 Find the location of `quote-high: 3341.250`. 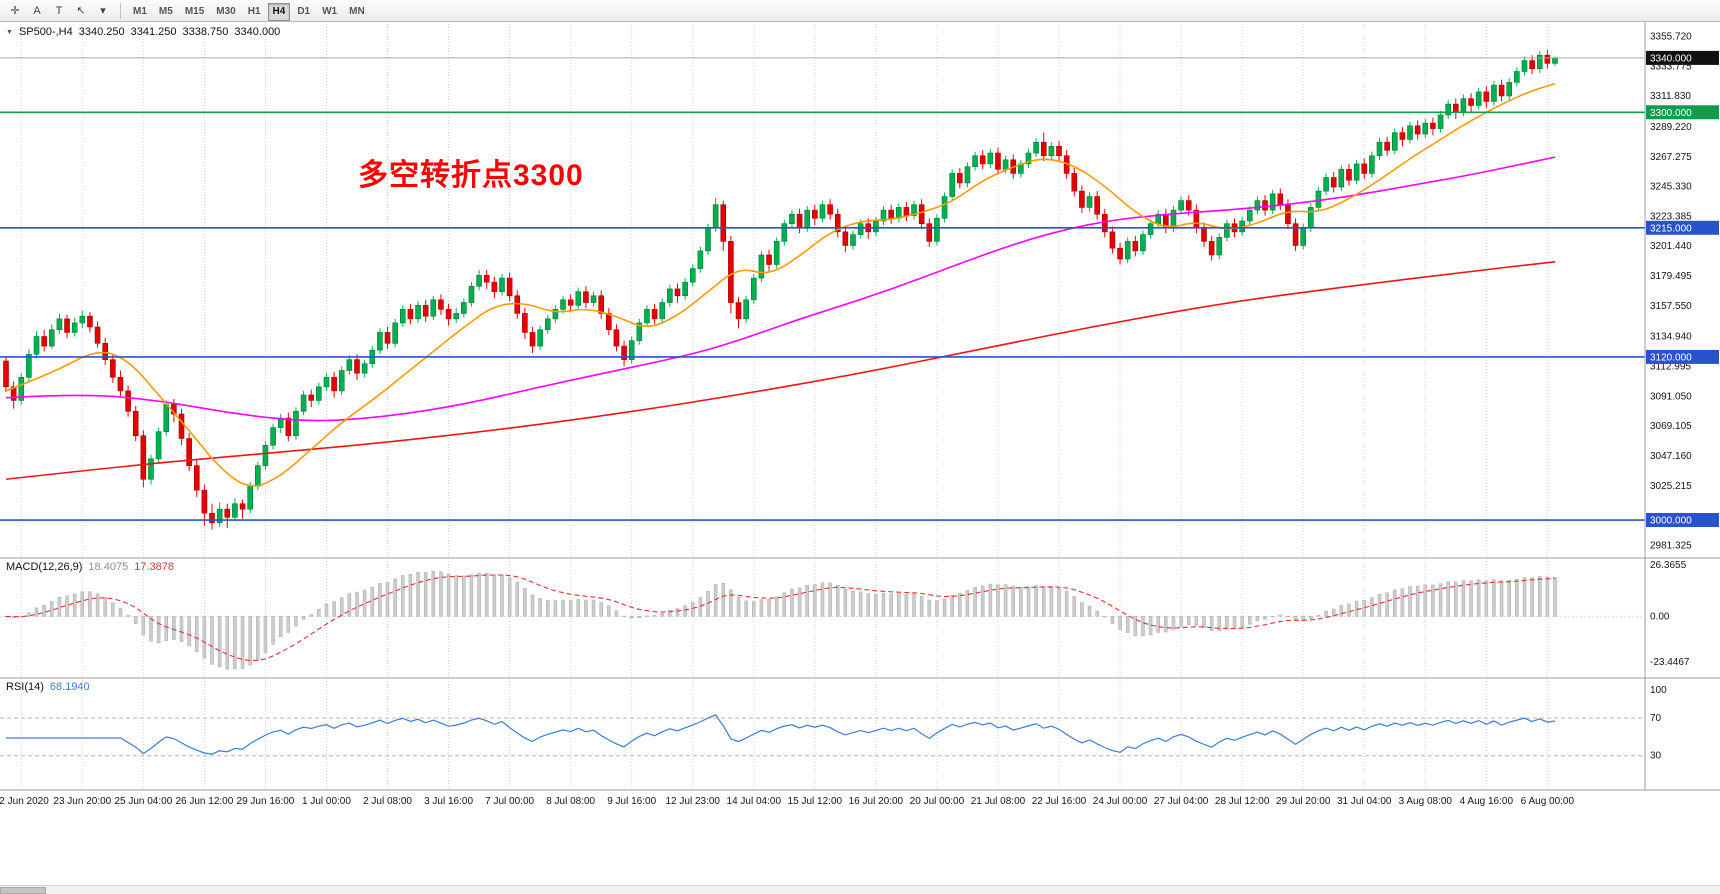

quote-high: 3341.250 is located at coordinates (153, 32).